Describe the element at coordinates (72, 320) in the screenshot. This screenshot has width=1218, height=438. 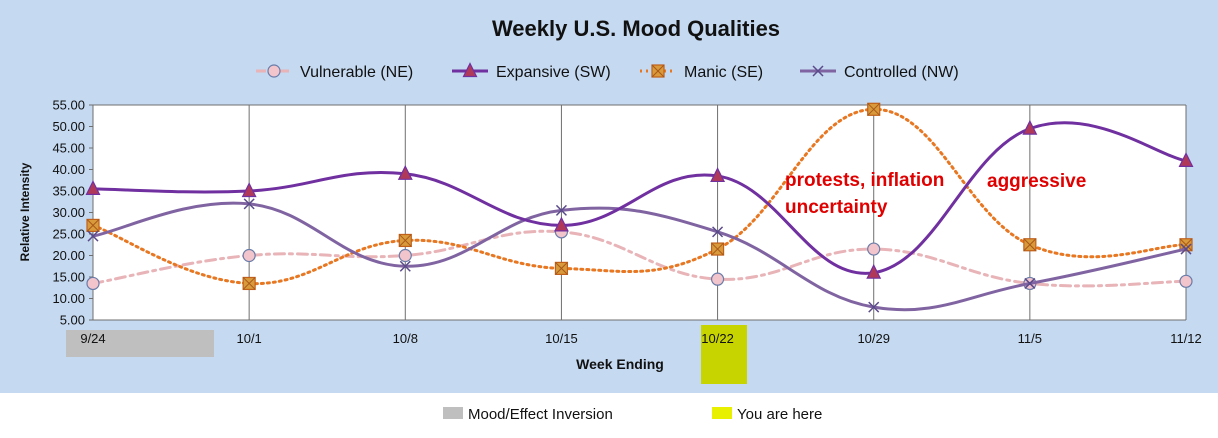
I see `y-tick-label: 5.00` at that location.